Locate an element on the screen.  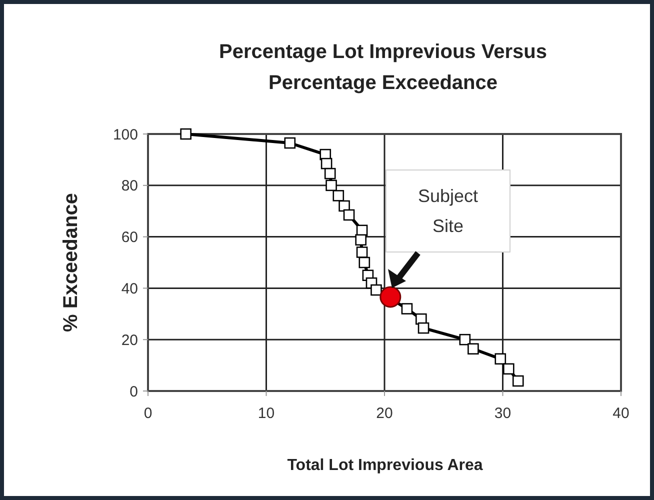
y-tick-label: 100 is located at coordinates (125, 135).